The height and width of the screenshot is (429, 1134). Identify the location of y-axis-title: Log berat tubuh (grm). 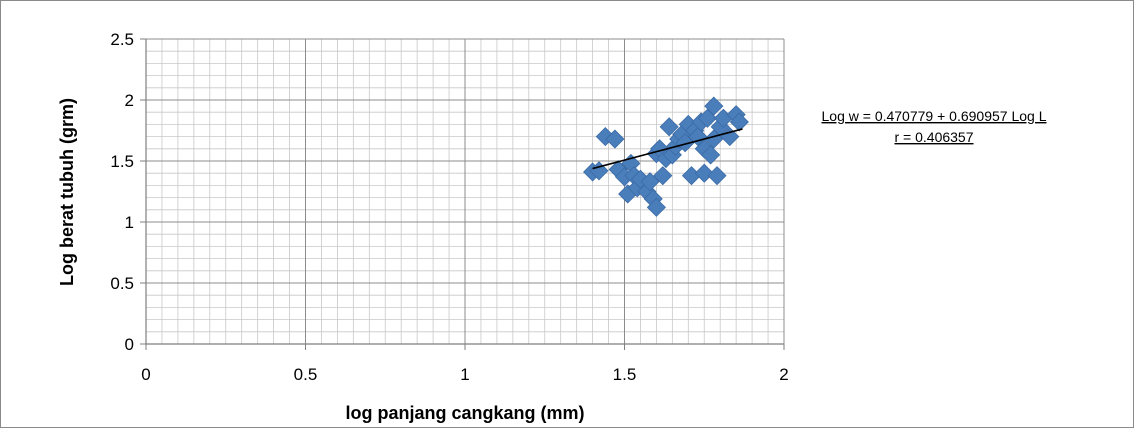
(67, 192).